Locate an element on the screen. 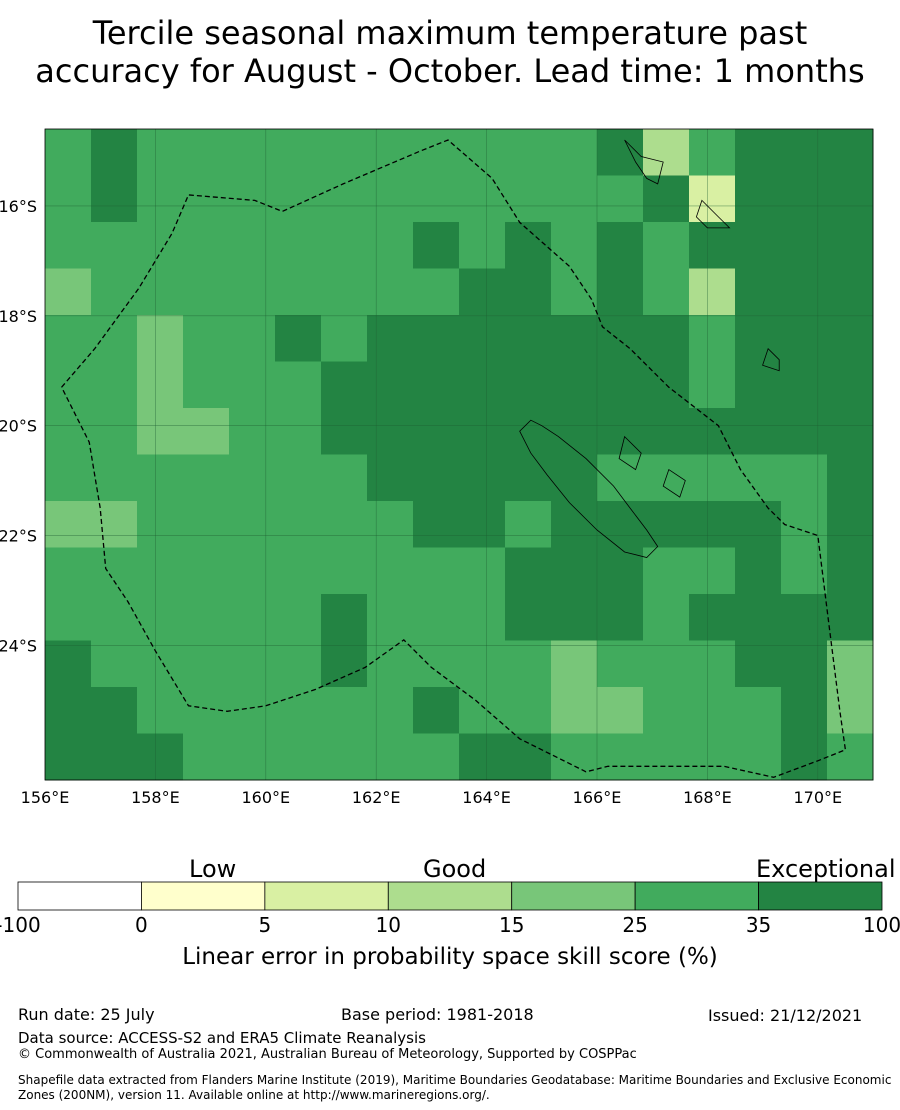  skill-cell-r0-c17 is located at coordinates (850, 152).